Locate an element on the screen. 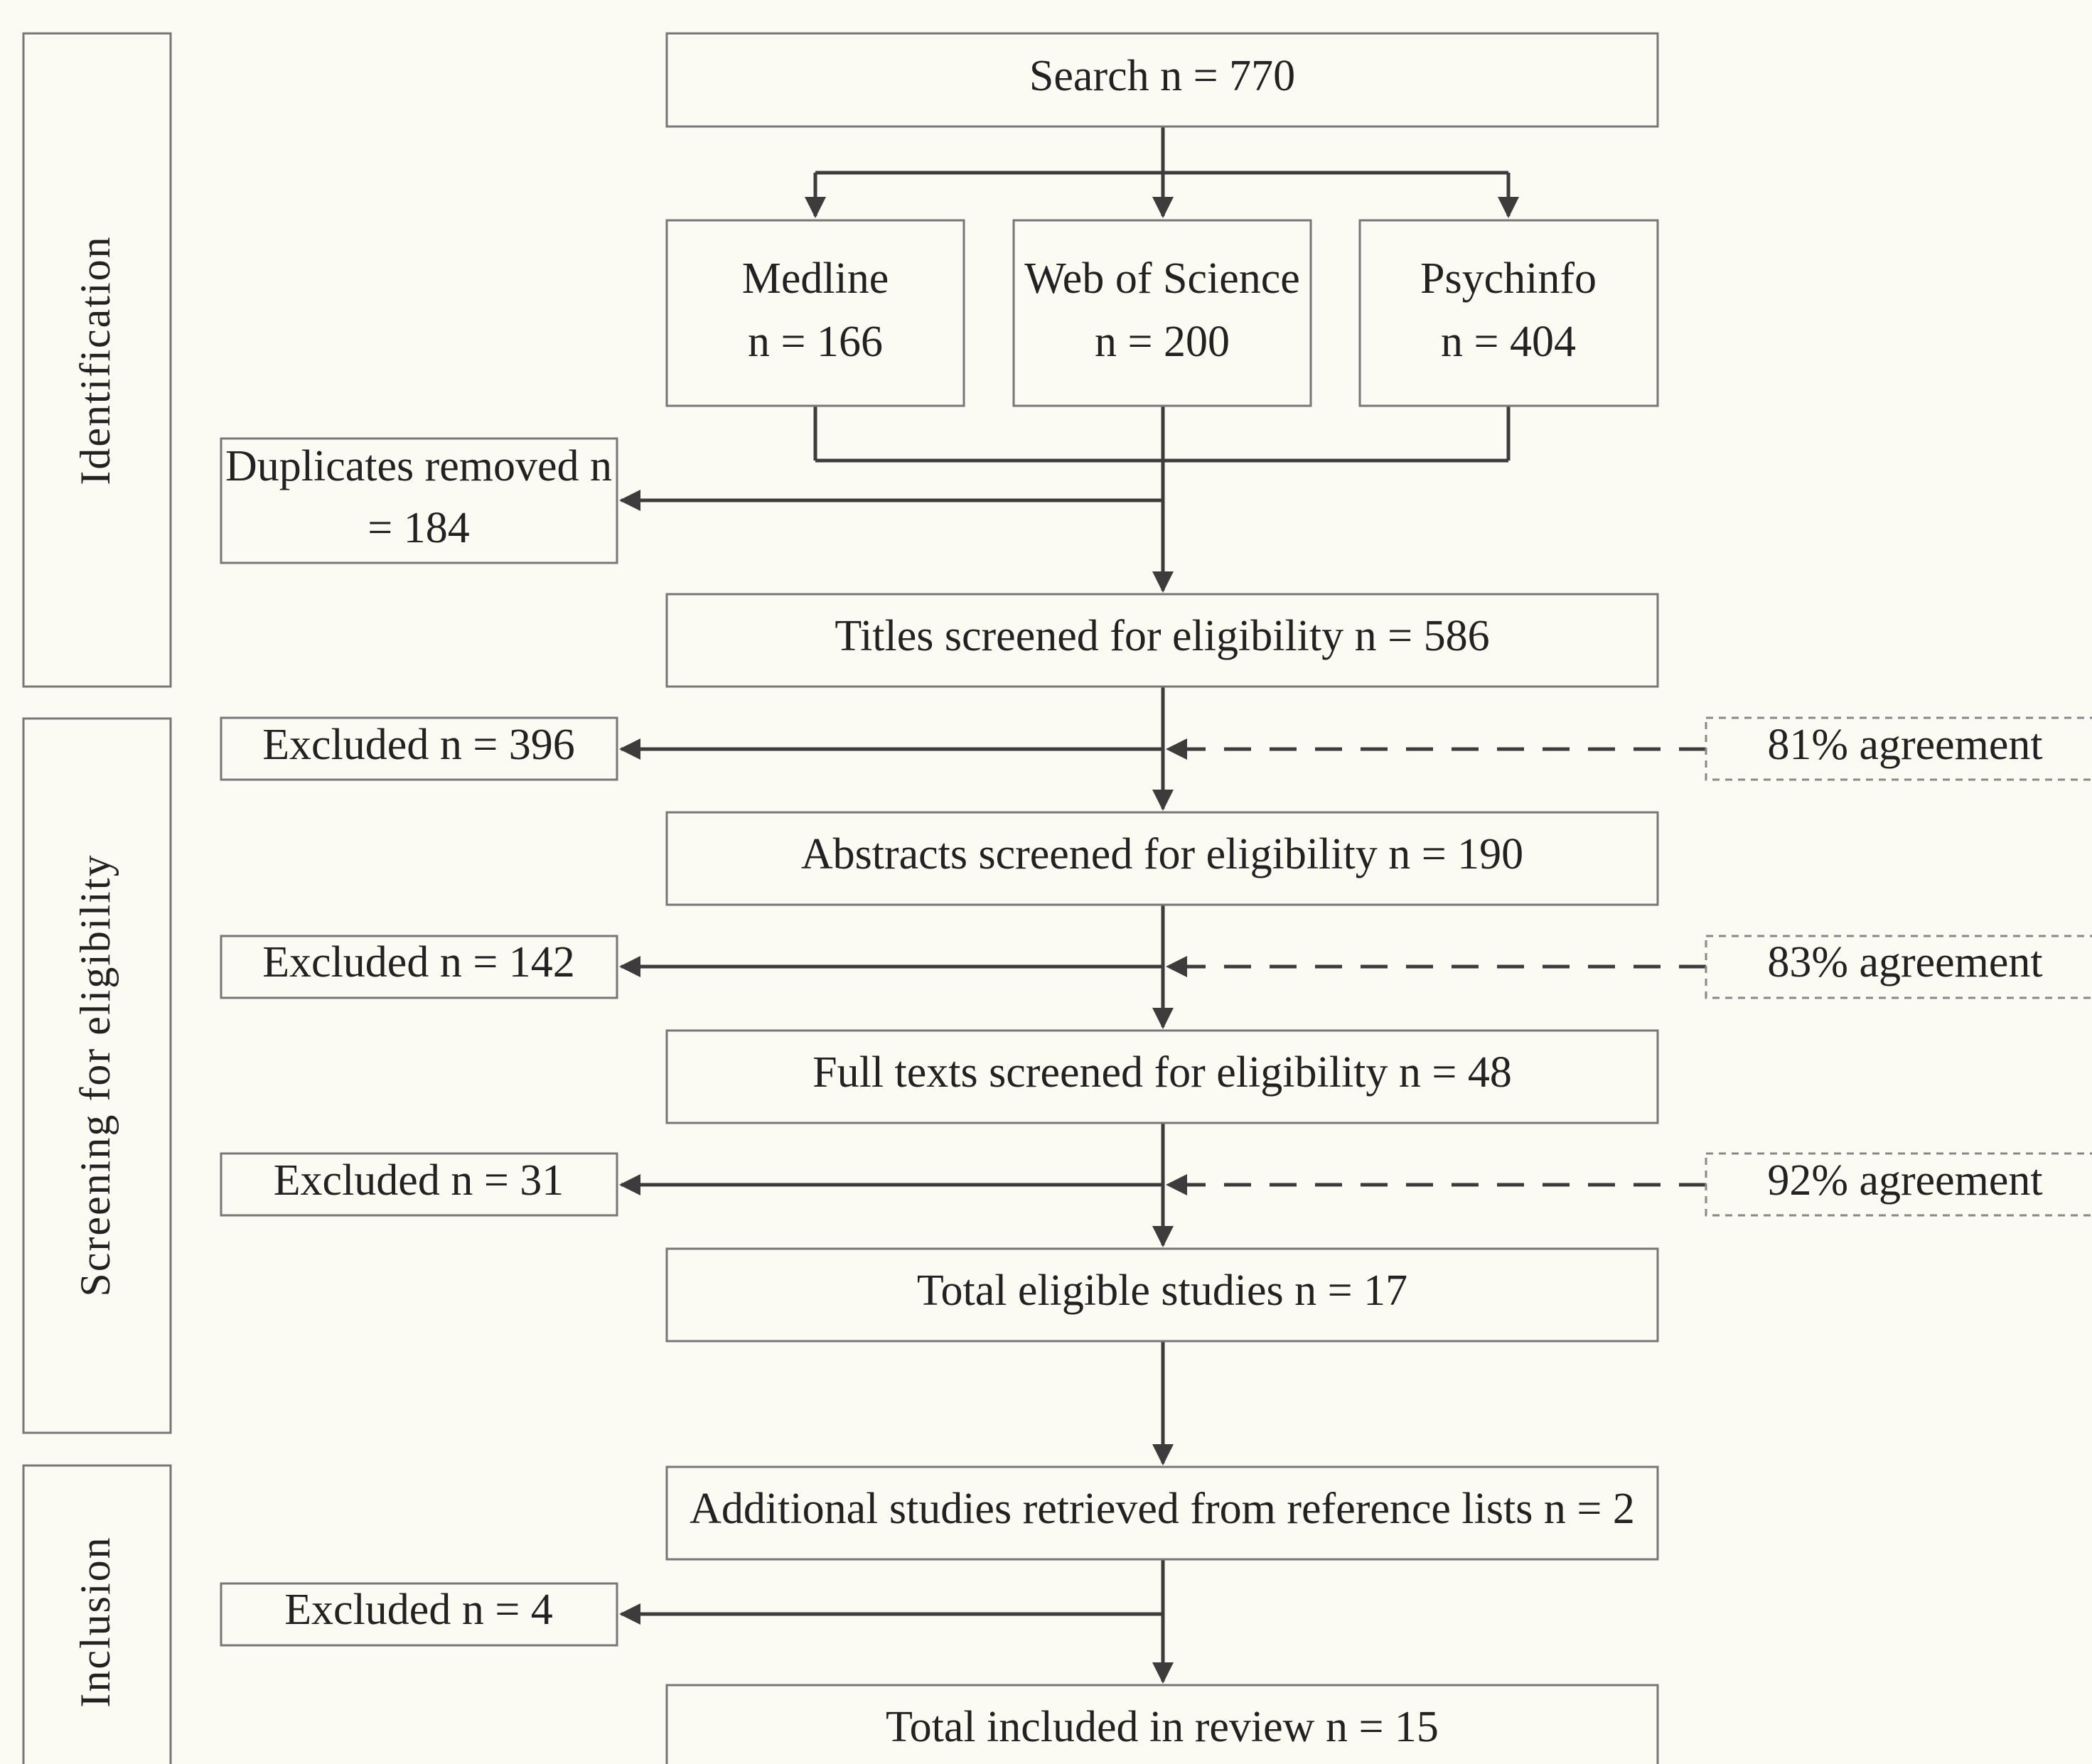  titles-box: Titles screened for eligibility n = 586 is located at coordinates (1162, 640).